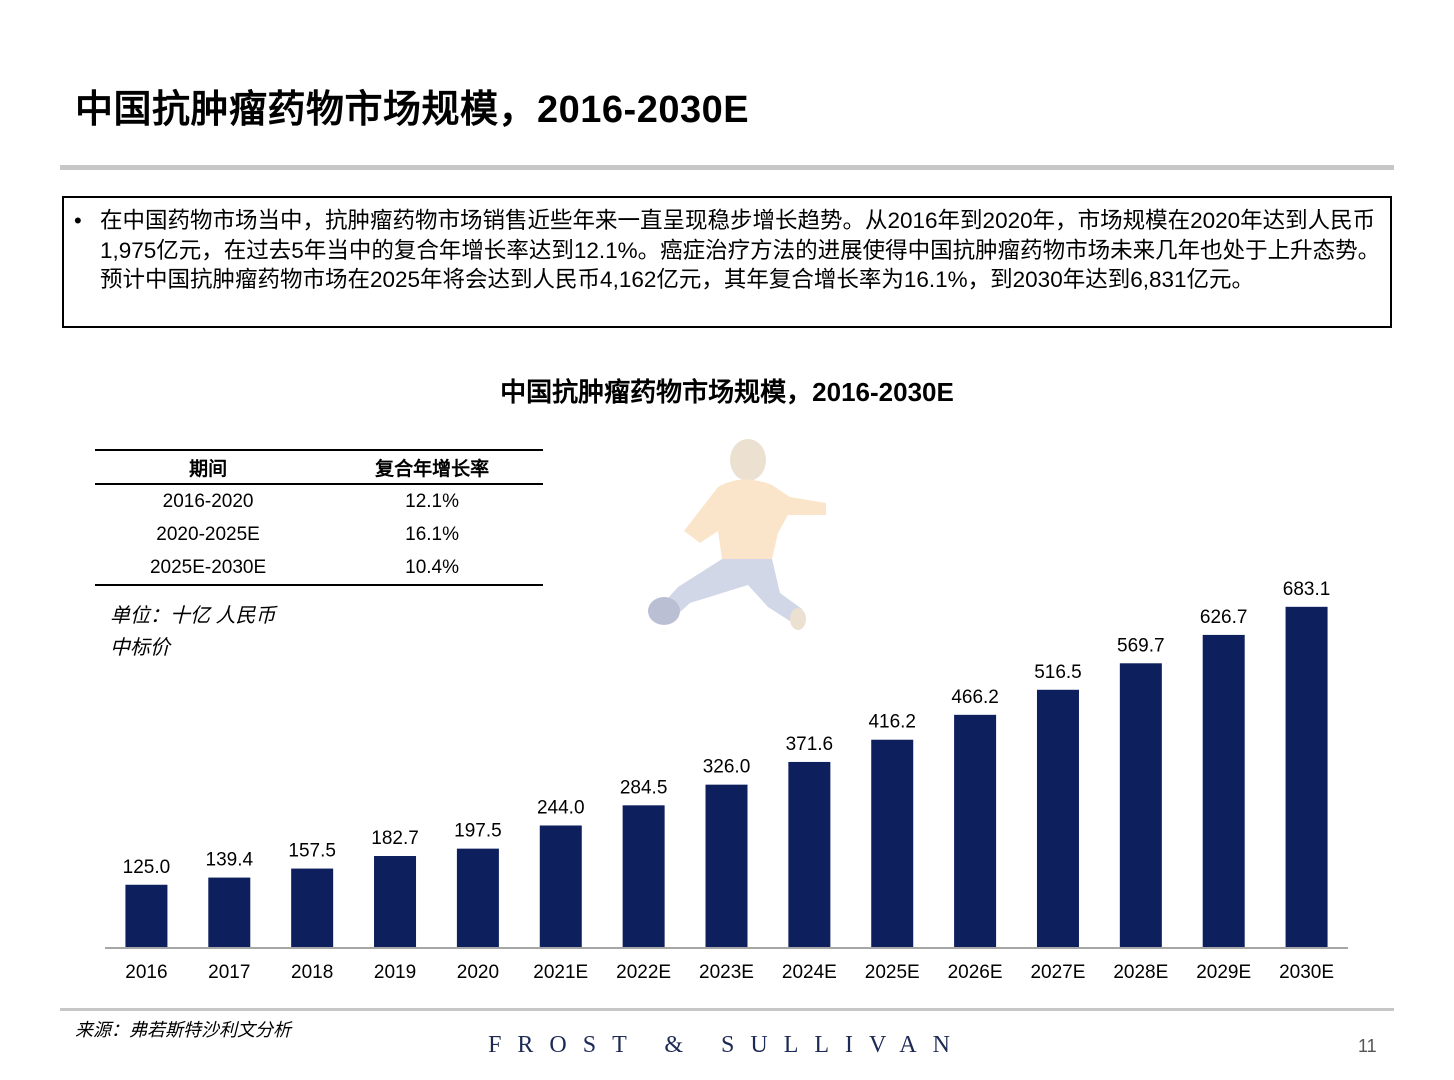  Describe the element at coordinates (193, 616) in the screenshot. I see `unit-label: 单位：十亿 人民币` at that location.